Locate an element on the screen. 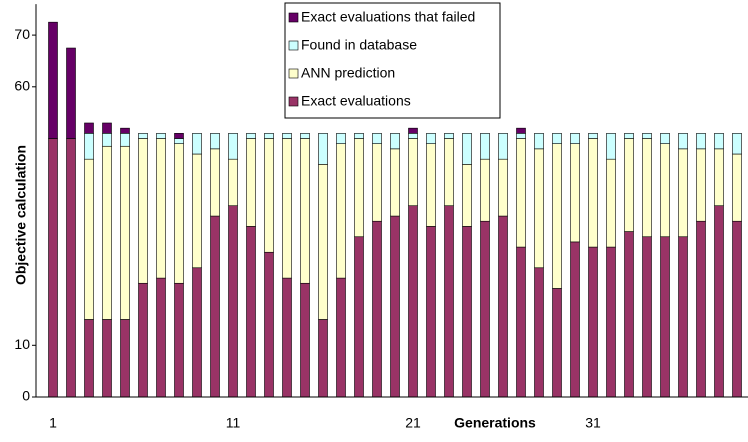 The width and height of the screenshot is (748, 442). y-tick-label: 0 is located at coordinates (26, 396).